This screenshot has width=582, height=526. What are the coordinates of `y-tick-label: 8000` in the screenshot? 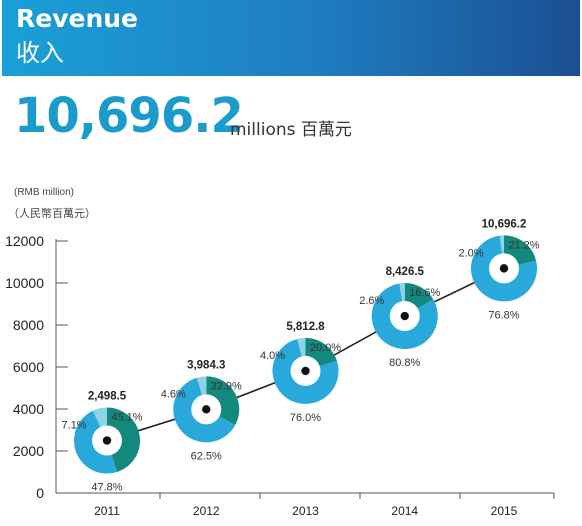 It's located at (28, 325).